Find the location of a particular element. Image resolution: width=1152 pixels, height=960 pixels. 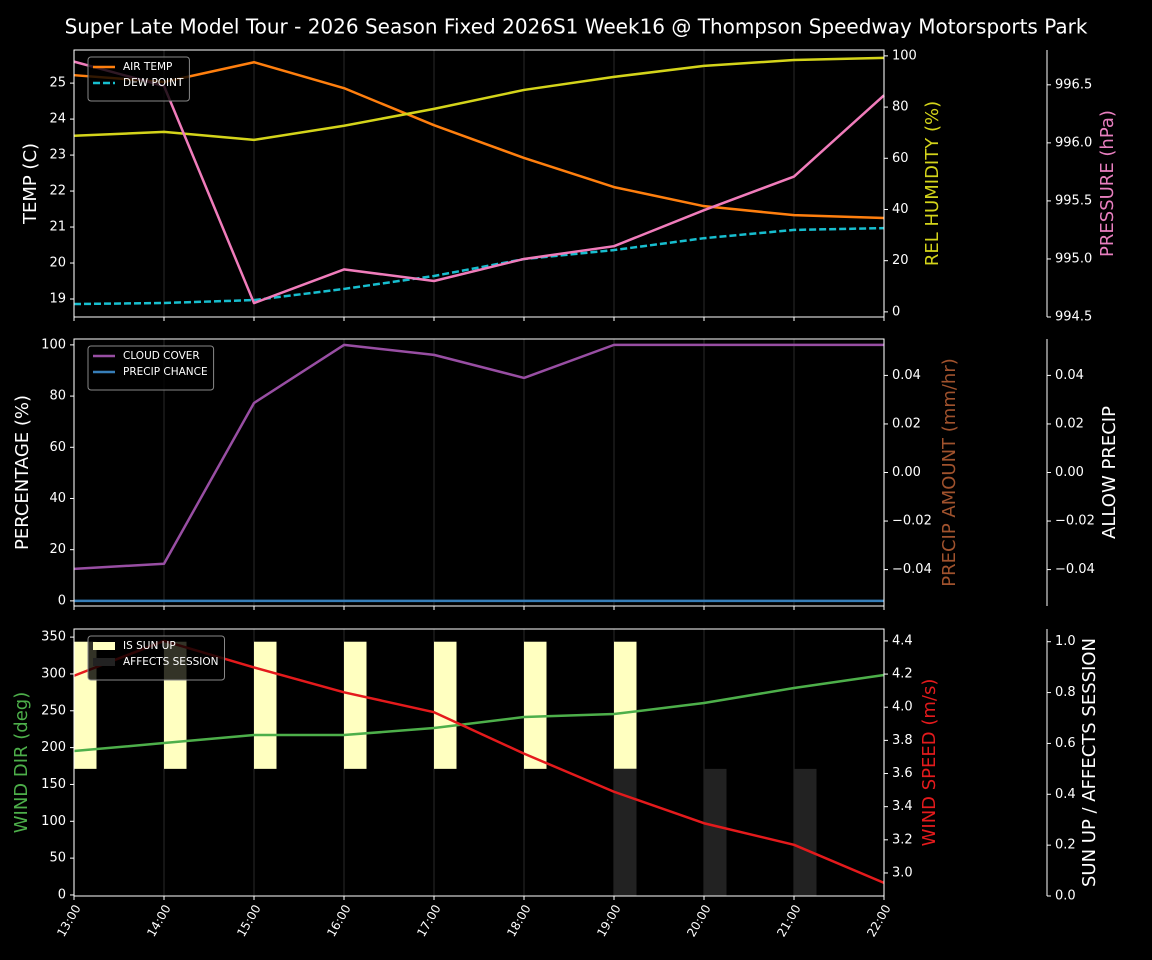

y2-tick-label: 40 is located at coordinates (900, 209).